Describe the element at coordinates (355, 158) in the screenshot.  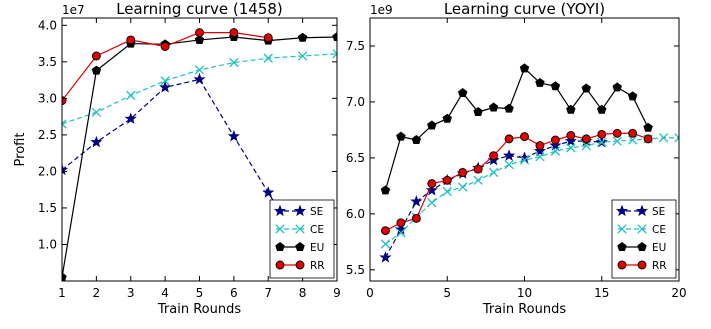
I see `y-tick-label: 6.5` at that location.